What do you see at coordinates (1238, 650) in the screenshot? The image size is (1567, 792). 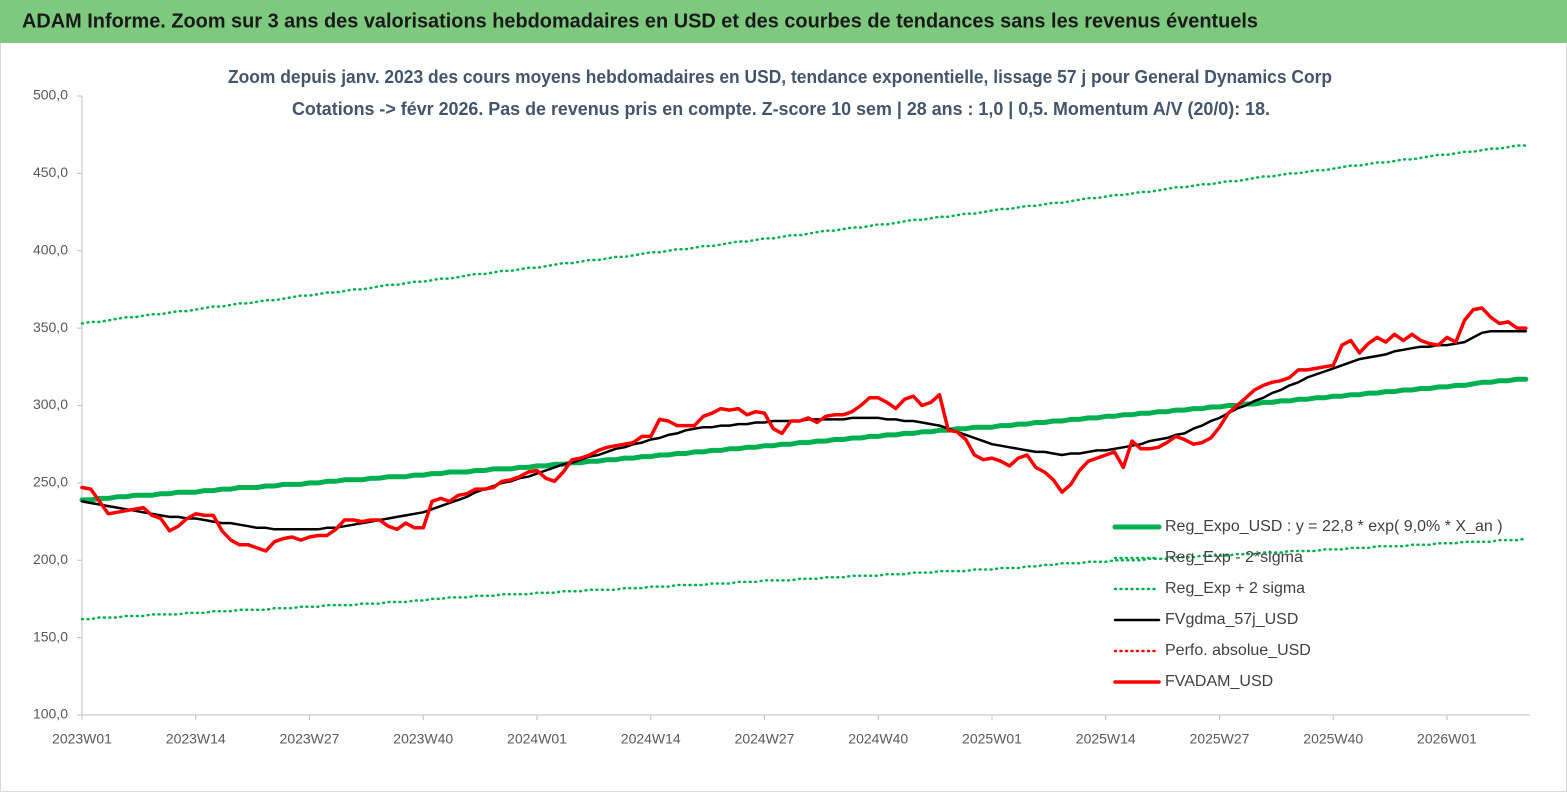 I see `legend-label: Perfo. absolue_USD` at bounding box center [1238, 650].